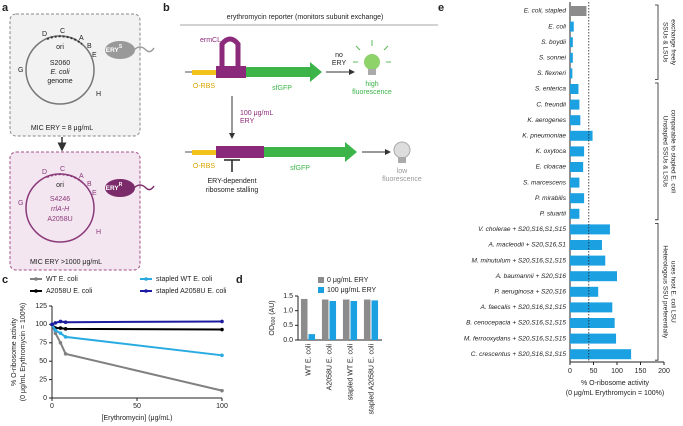 The width and height of the screenshot is (683, 426). Describe the element at coordinates (5, 280) in the screenshot. I see `panel-label: c` at that location.